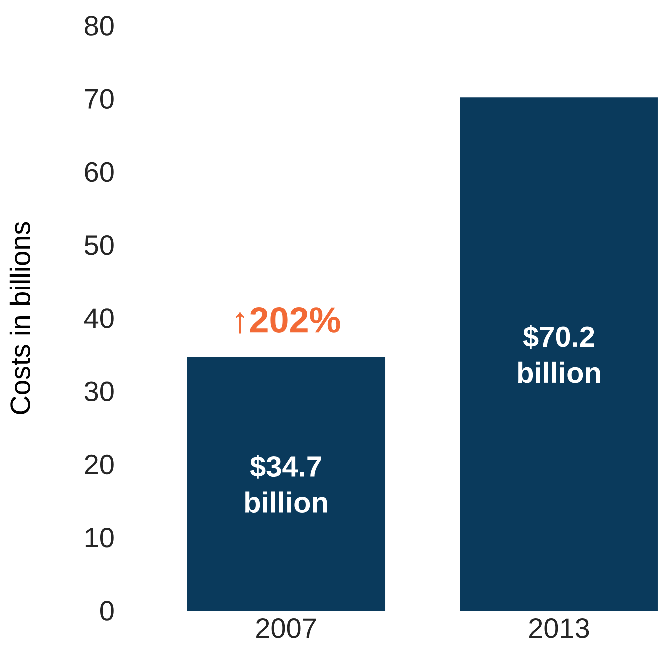 The width and height of the screenshot is (658, 669). Describe the element at coordinates (100, 538) in the screenshot. I see `y-tick-label: 10` at that location.